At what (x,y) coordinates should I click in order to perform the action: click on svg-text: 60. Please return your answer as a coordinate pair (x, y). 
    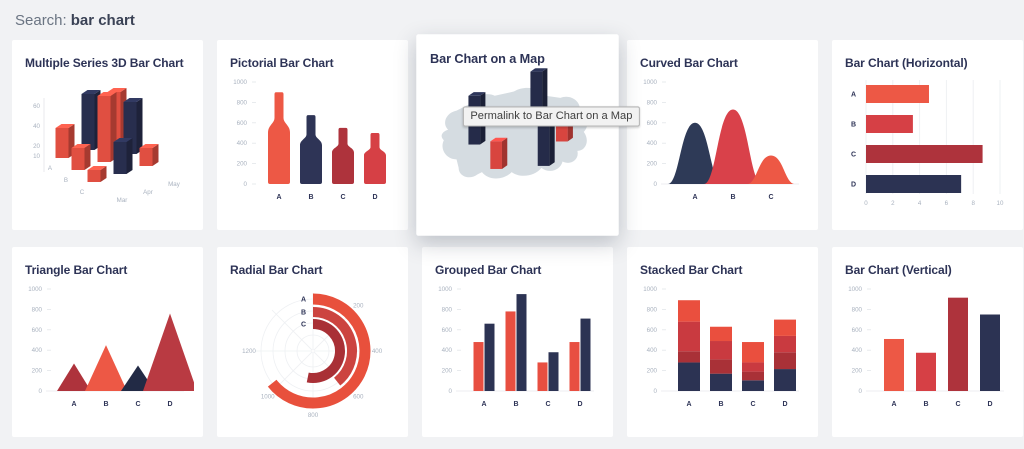
    Looking at the image, I should click on (36, 106).